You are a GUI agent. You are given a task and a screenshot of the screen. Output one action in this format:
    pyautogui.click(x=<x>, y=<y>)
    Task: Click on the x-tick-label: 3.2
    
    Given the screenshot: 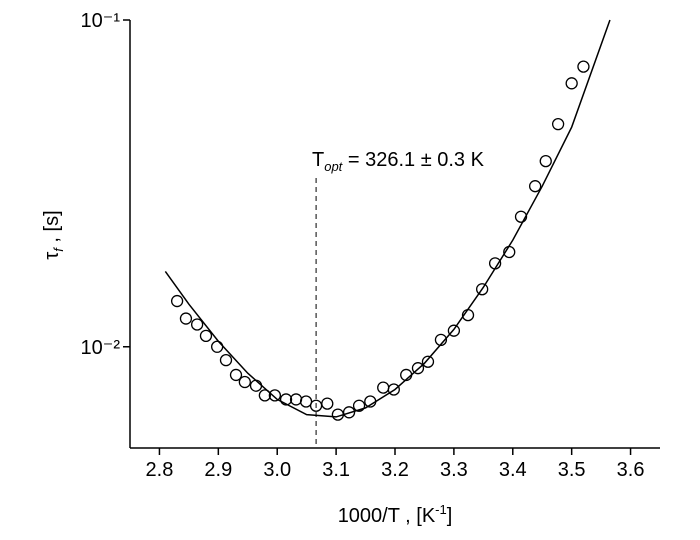 What is the action you would take?
    pyautogui.click(x=395, y=470)
    